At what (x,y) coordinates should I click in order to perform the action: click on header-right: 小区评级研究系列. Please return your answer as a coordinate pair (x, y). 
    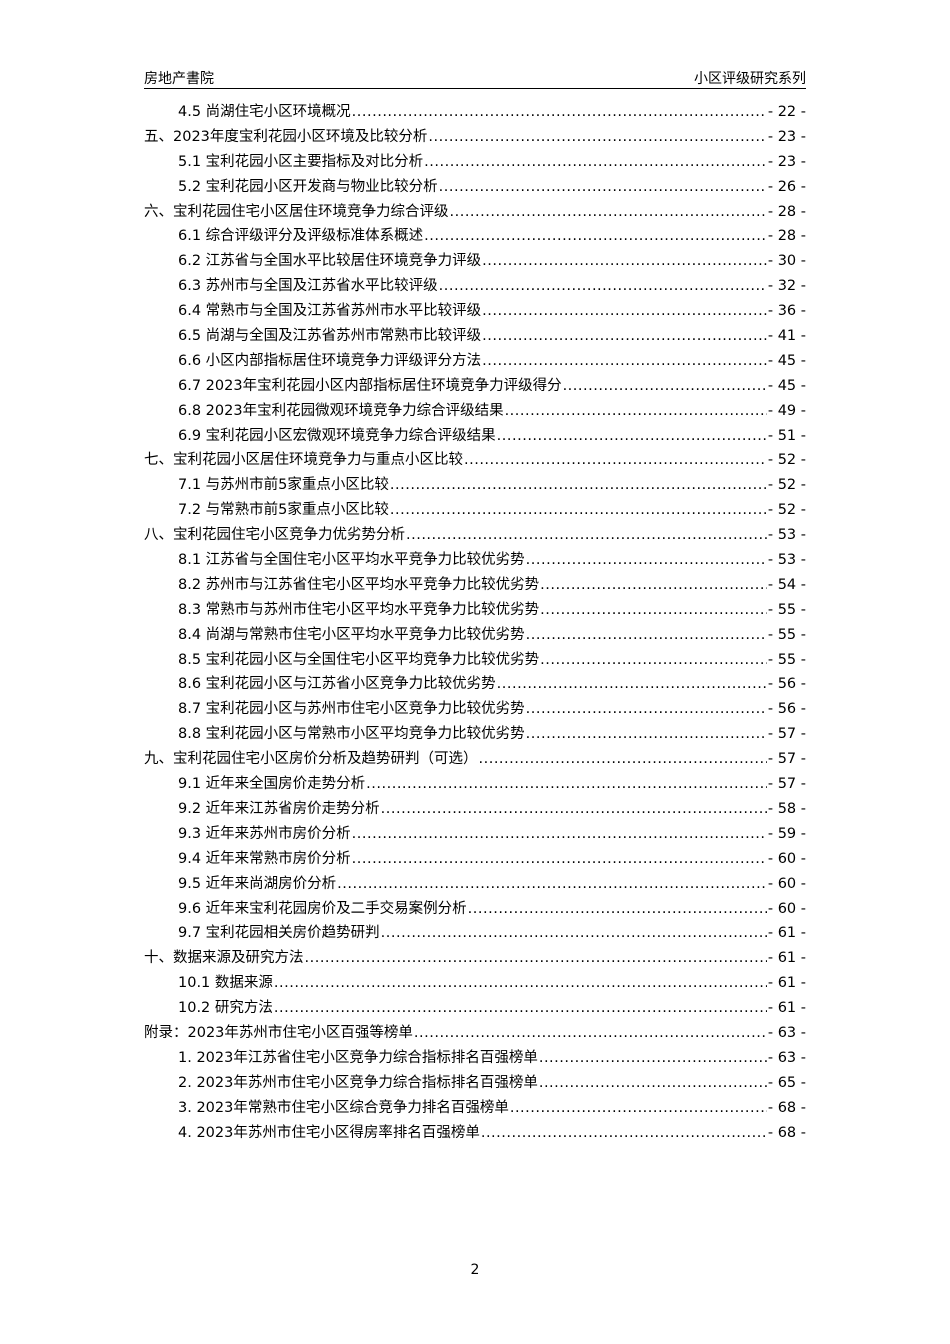
    Looking at the image, I should click on (750, 79).